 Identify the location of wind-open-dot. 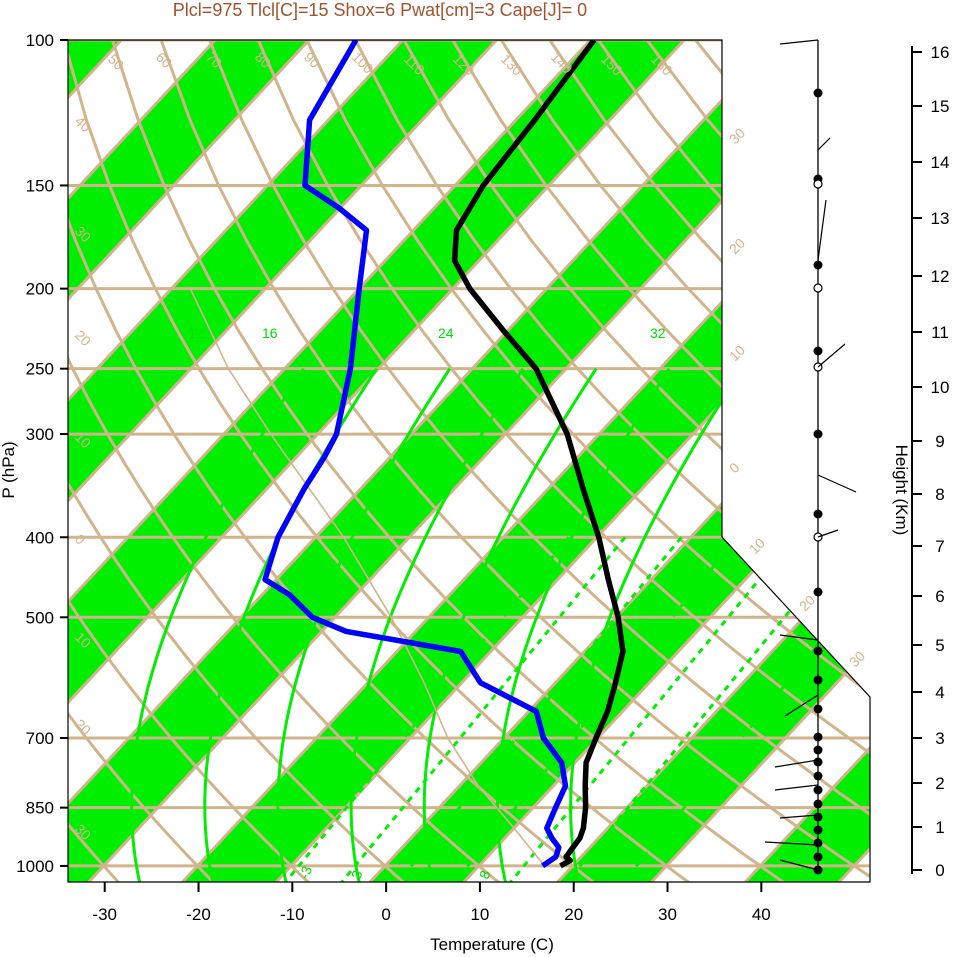
(818, 184).